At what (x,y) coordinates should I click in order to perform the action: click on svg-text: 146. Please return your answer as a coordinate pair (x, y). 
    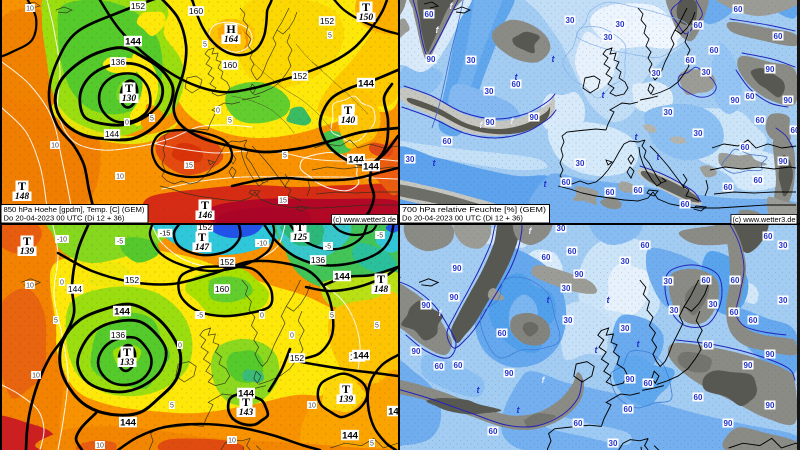
    Looking at the image, I should click on (205, 216).